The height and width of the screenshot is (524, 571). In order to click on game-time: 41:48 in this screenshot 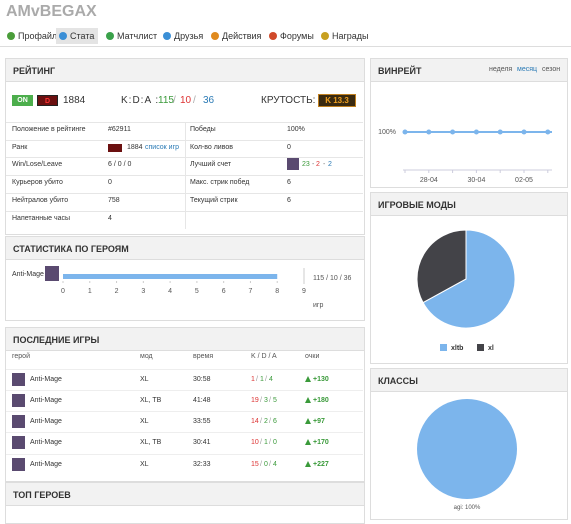, I will do `click(202, 400)`.